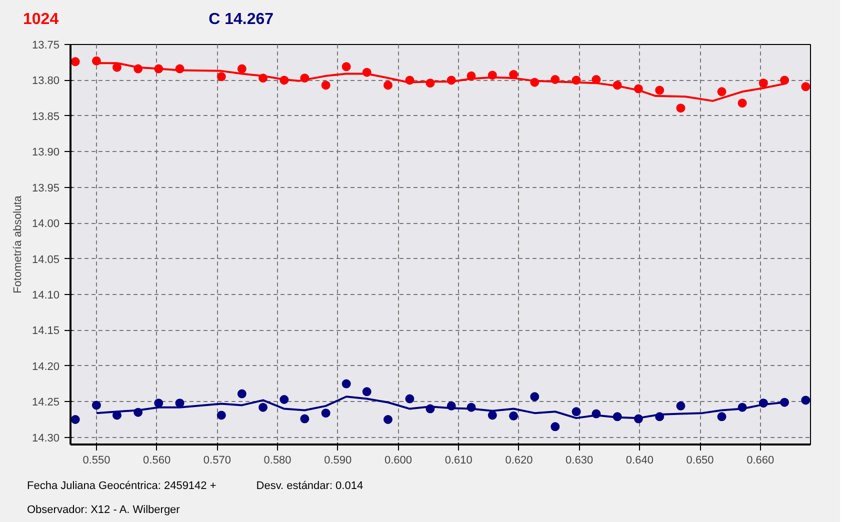 This screenshot has height=522, width=844. I want to click on y-tick-label: 13.85, so click(46, 116).